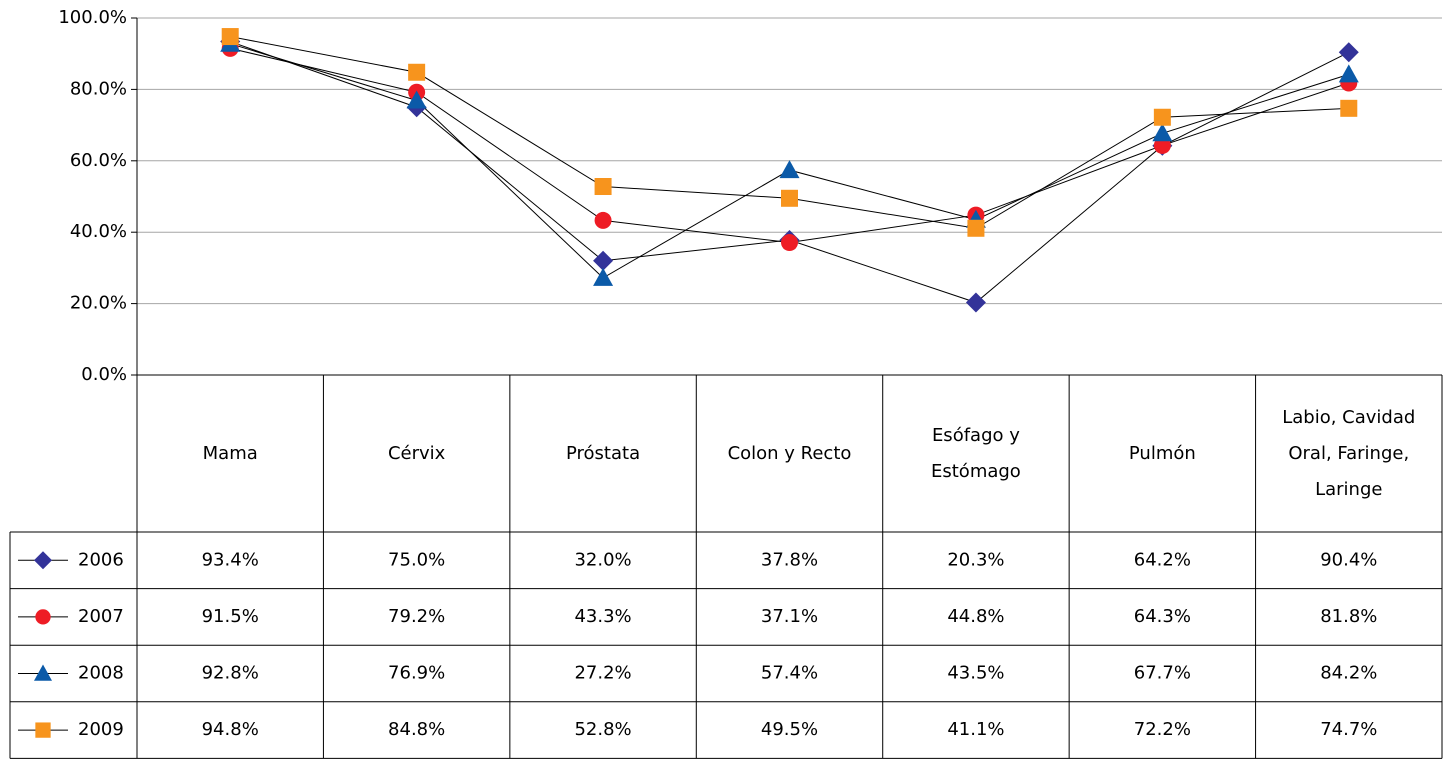  Describe the element at coordinates (1162, 729) in the screenshot. I see `table-value: 72.2%` at that location.